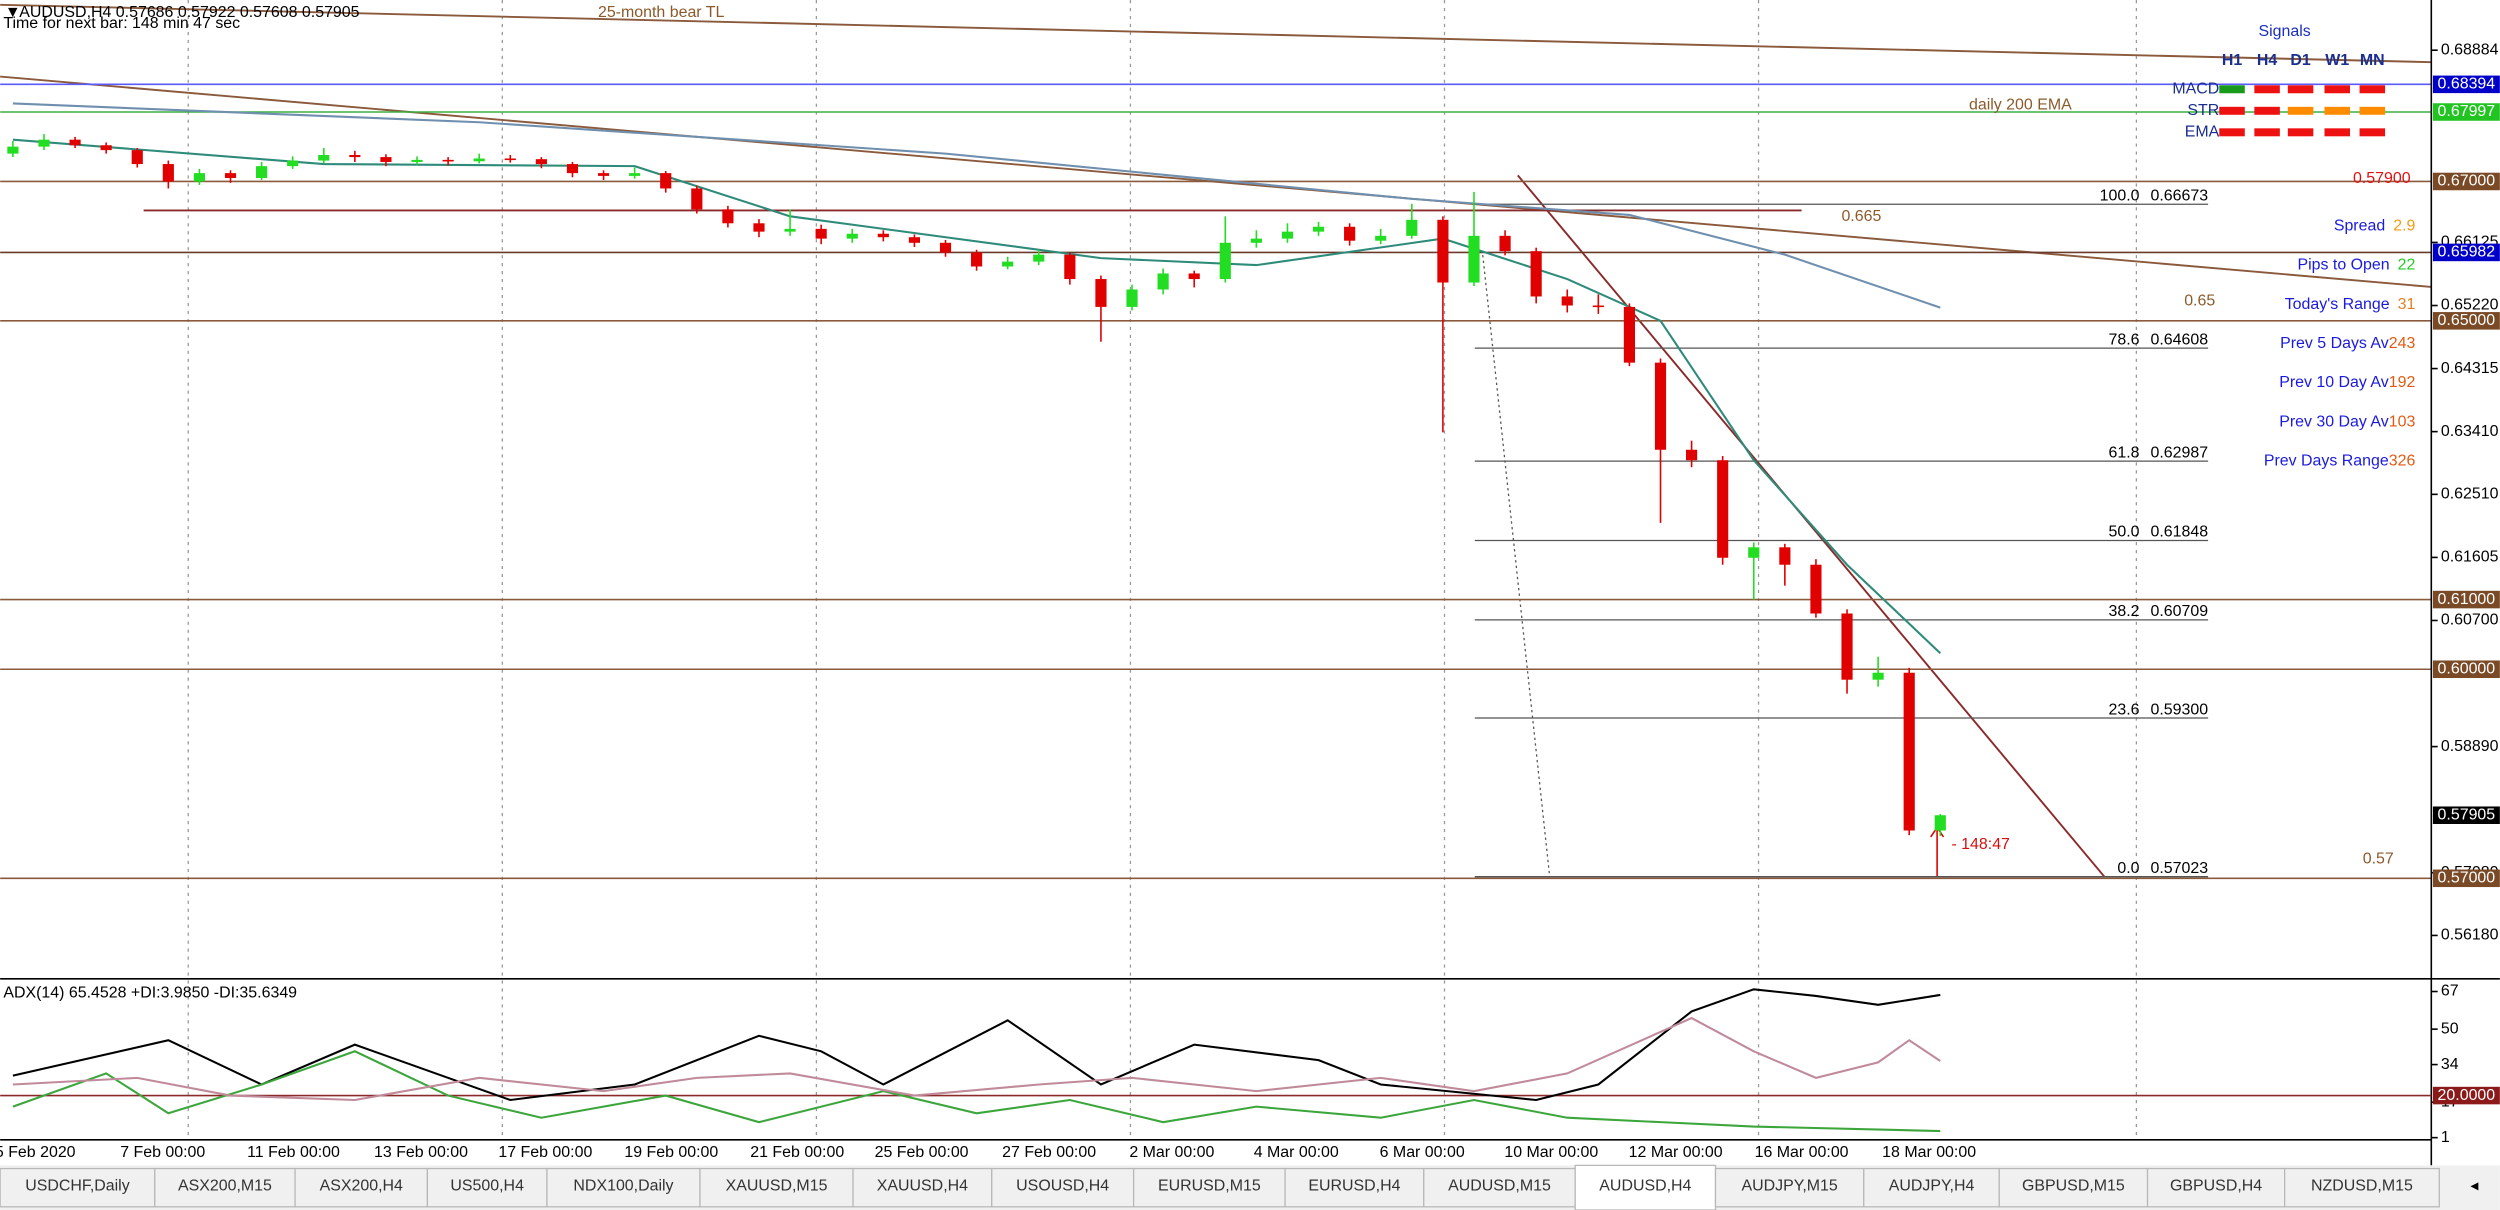  What do you see at coordinates (623, 1185) in the screenshot?
I see `tab-label: NDX100,Daily` at bounding box center [623, 1185].